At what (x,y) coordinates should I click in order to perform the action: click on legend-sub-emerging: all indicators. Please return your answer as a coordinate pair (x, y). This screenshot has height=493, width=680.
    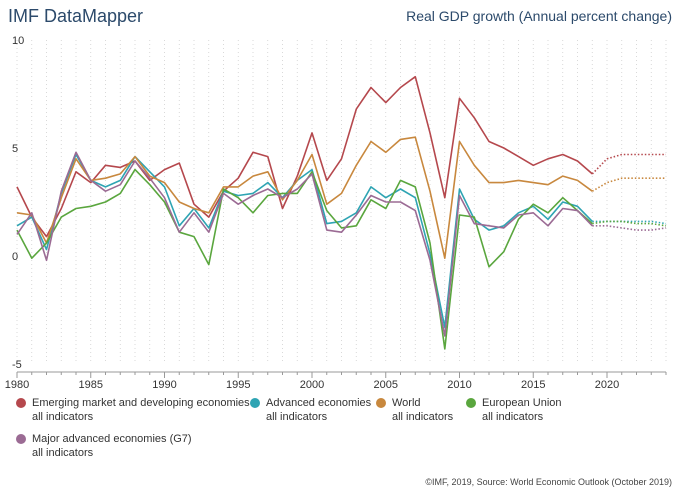
    Looking at the image, I should click on (63, 417).